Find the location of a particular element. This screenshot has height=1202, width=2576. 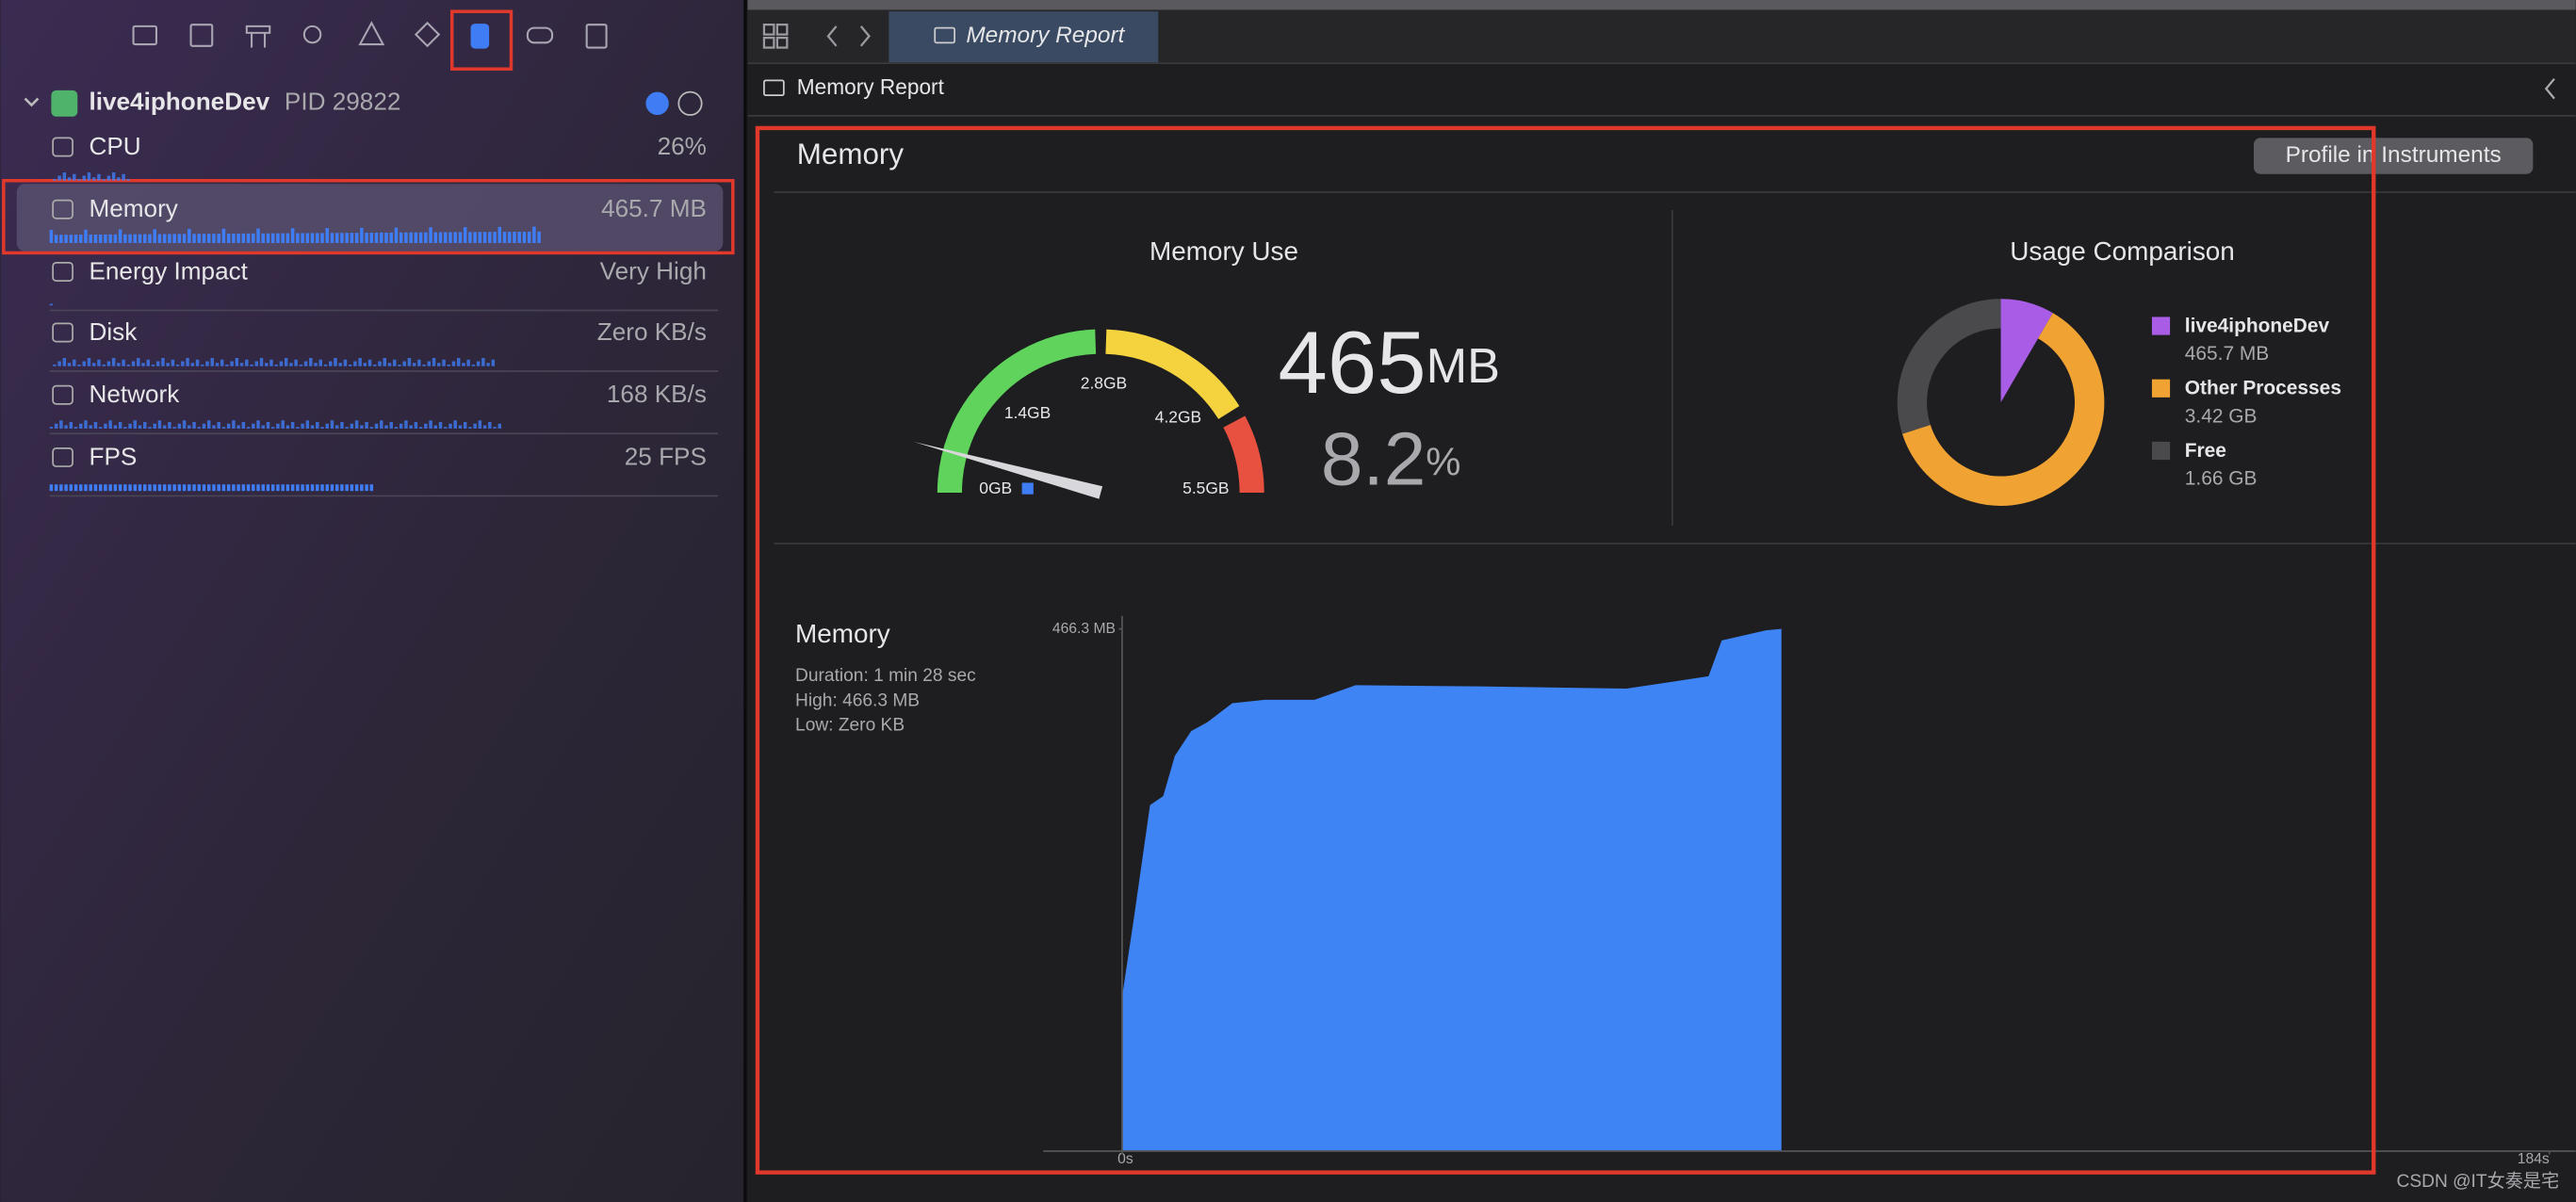

issue-icon is located at coordinates (371, 33).